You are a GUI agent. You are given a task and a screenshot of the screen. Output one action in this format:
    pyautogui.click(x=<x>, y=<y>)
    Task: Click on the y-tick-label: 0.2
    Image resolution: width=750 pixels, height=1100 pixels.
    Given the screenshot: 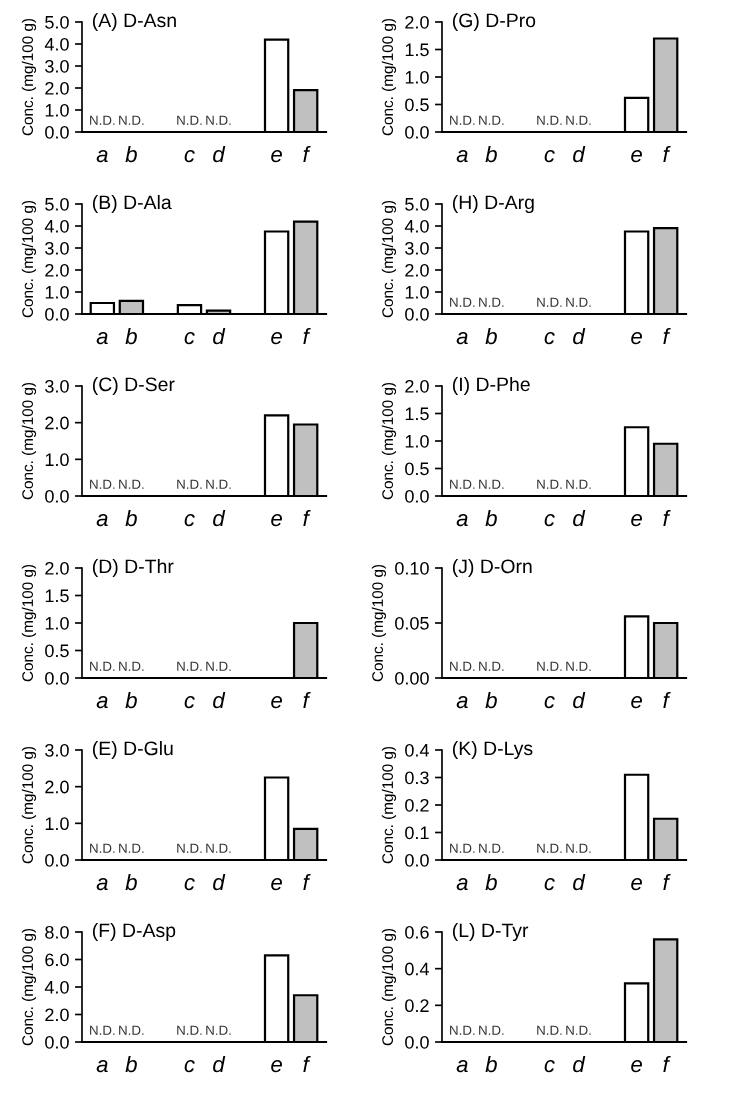 What is the action you would take?
    pyautogui.click(x=417, y=1006)
    